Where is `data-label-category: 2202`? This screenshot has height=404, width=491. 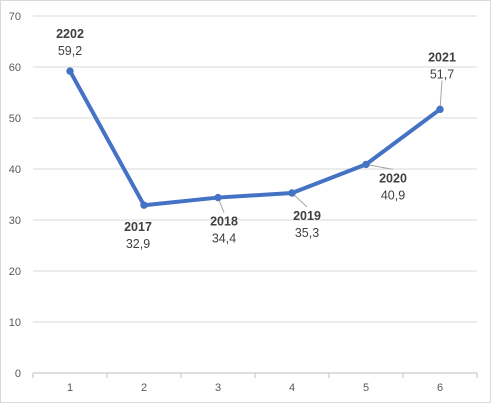
data-label-category: 2202 is located at coordinates (70, 34).